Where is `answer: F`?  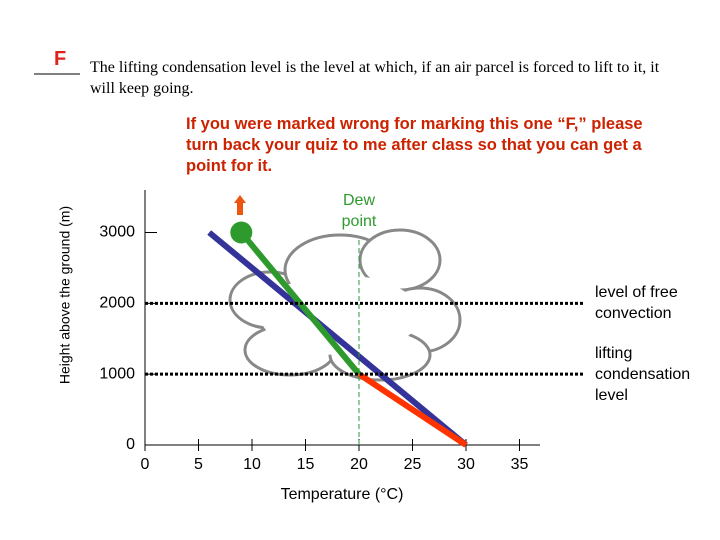
answer: F is located at coordinates (60, 59).